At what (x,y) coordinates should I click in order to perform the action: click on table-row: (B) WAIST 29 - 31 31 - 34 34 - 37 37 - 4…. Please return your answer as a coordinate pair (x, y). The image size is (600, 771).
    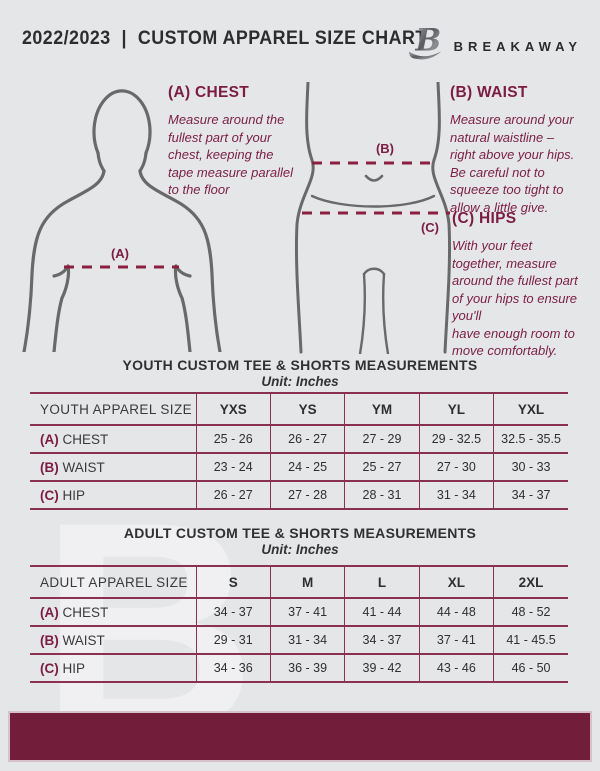
    Looking at the image, I should click on (299, 640).